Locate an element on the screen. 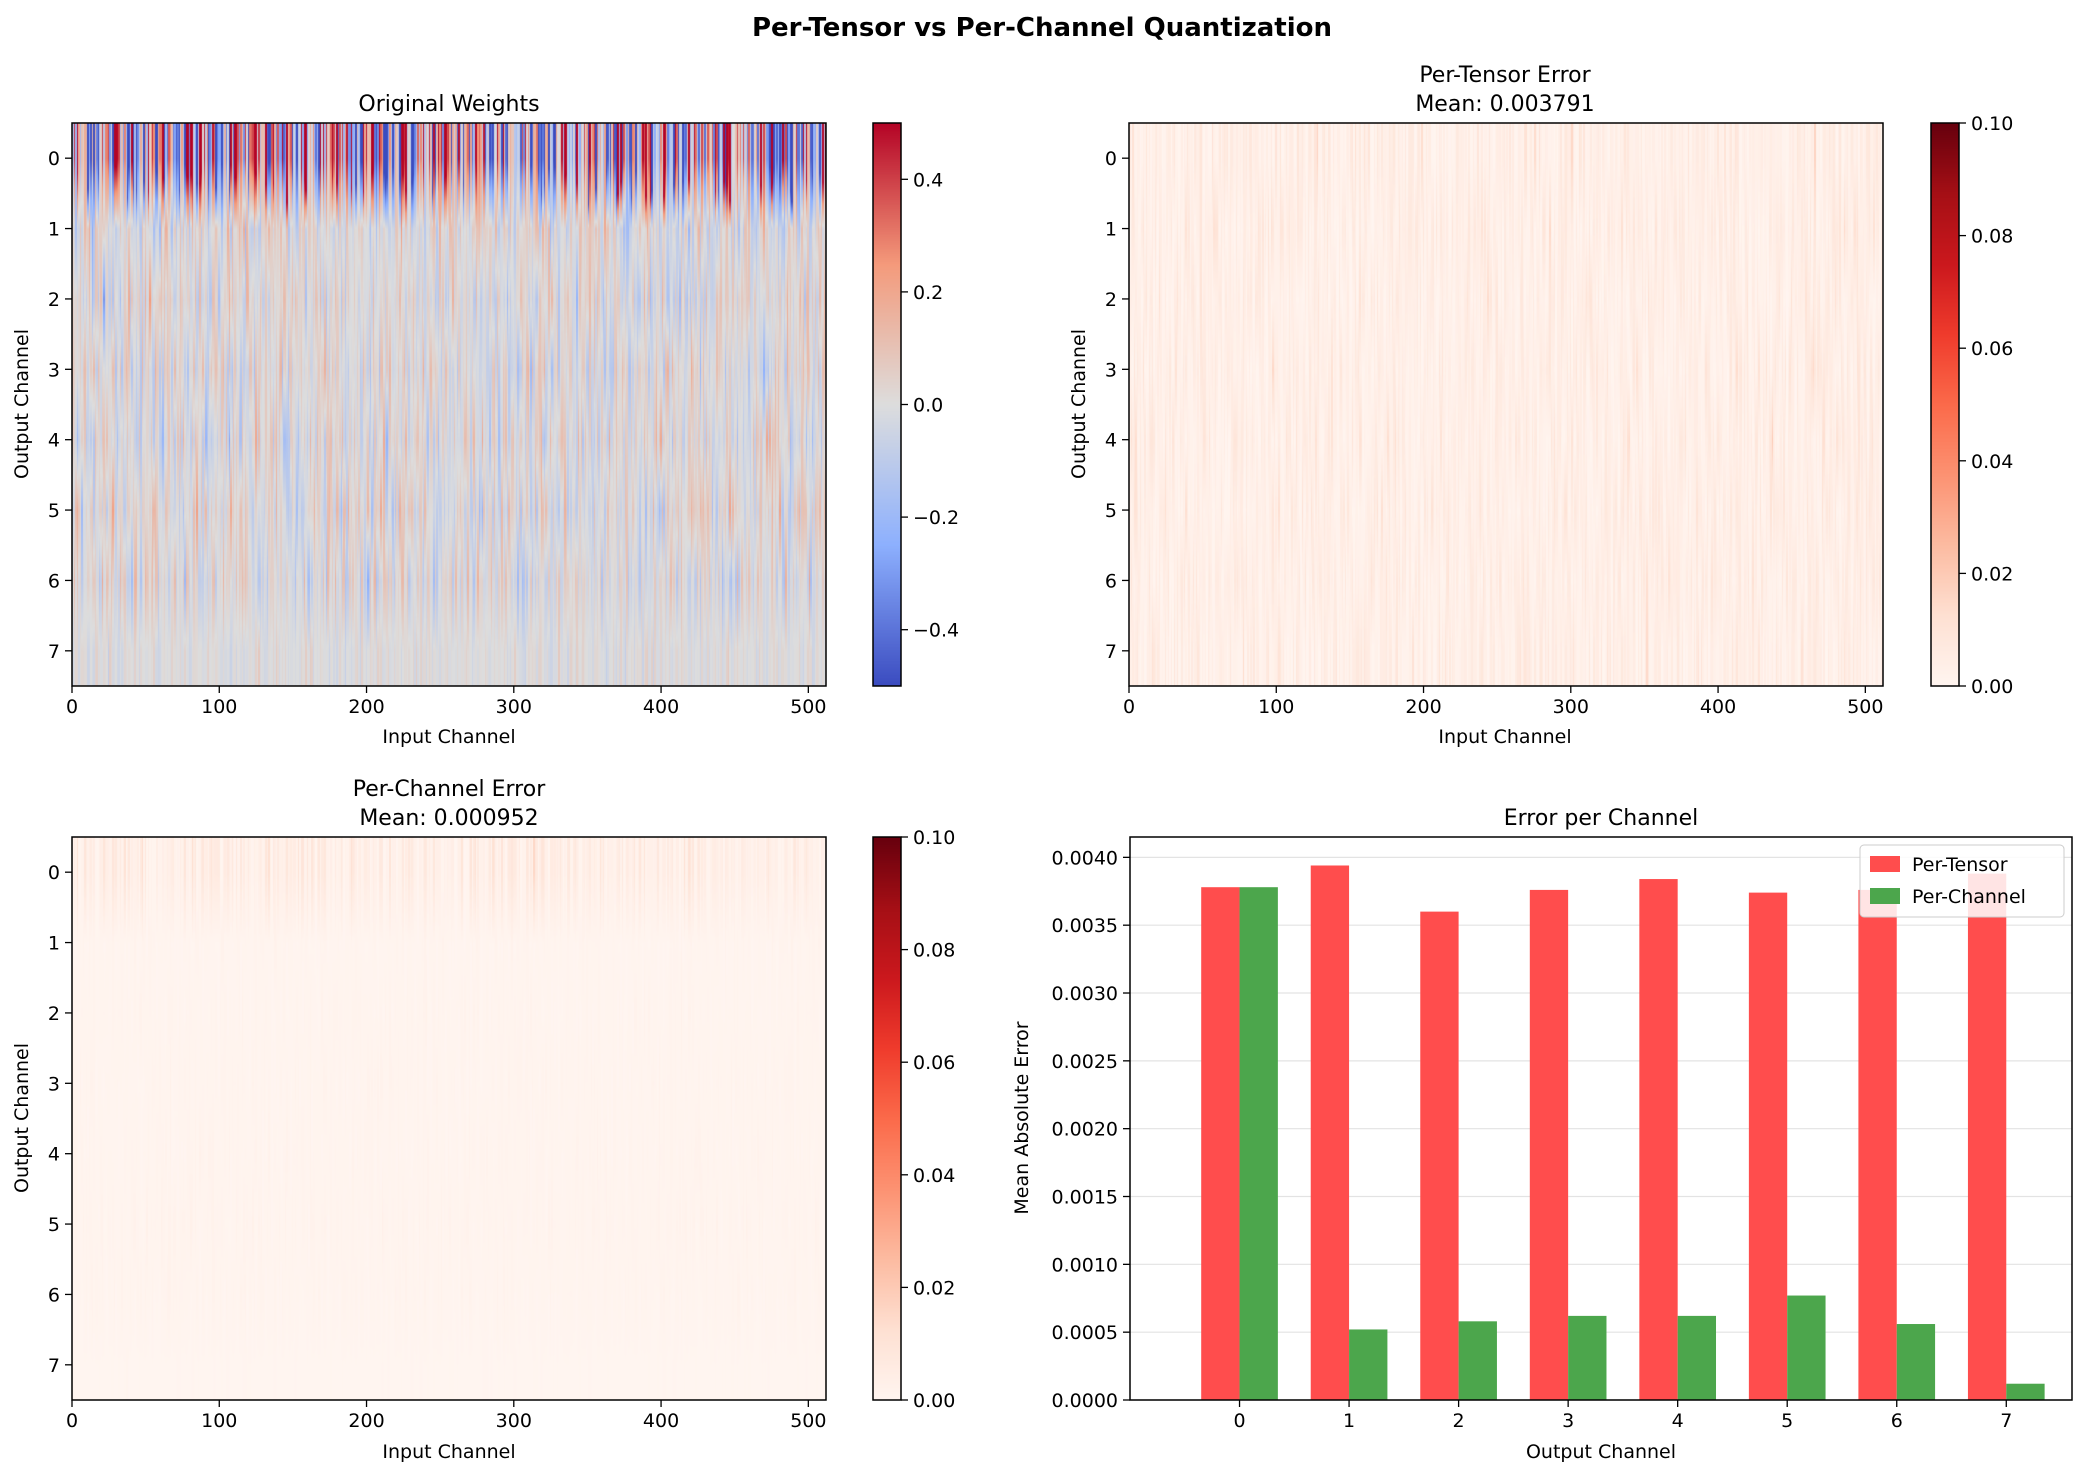  colorbar-frame is located at coordinates (887, 1118).